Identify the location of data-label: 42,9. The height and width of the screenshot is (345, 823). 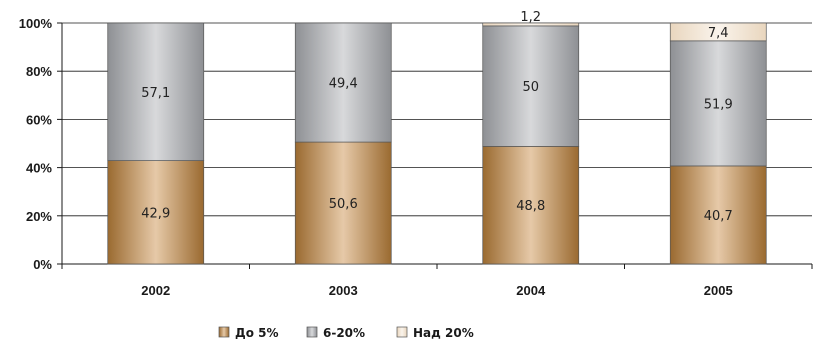
(155, 213).